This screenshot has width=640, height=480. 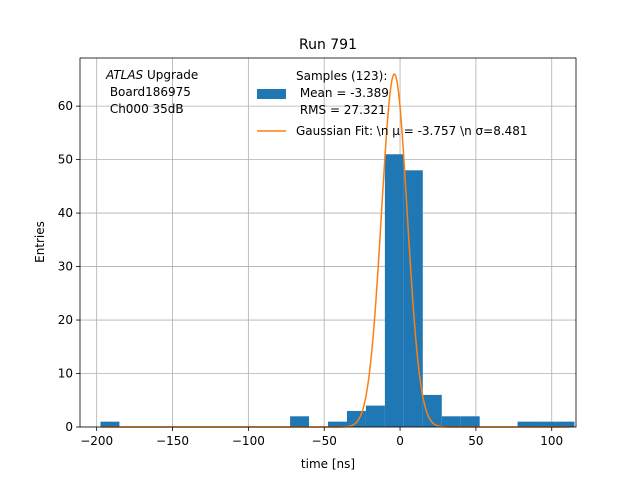 What do you see at coordinates (412, 131) in the screenshot?
I see `legend-fit-label: Gaussian Fit: \n μ = -3.757 \n σ=8.481` at bounding box center [412, 131].